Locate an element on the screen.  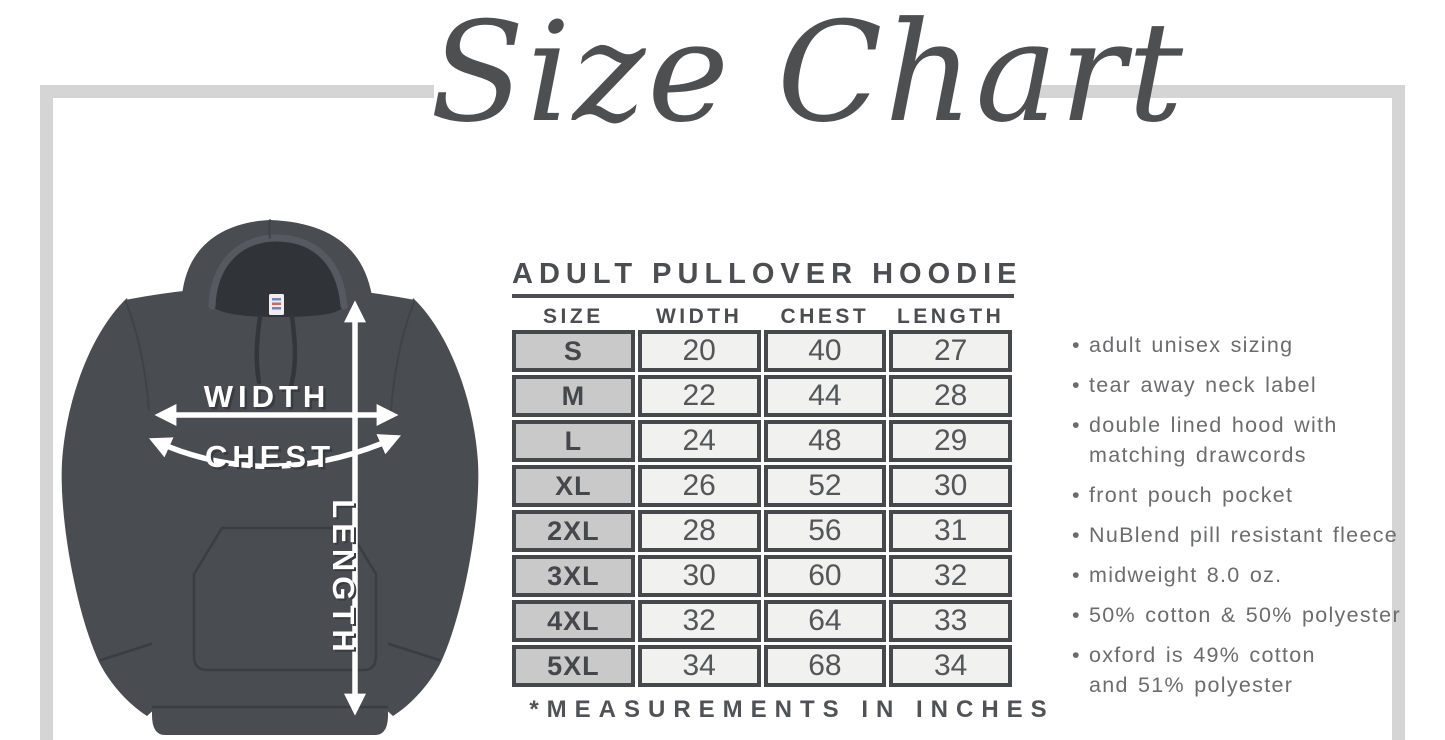
width-cell: 22 is located at coordinates (699, 396).